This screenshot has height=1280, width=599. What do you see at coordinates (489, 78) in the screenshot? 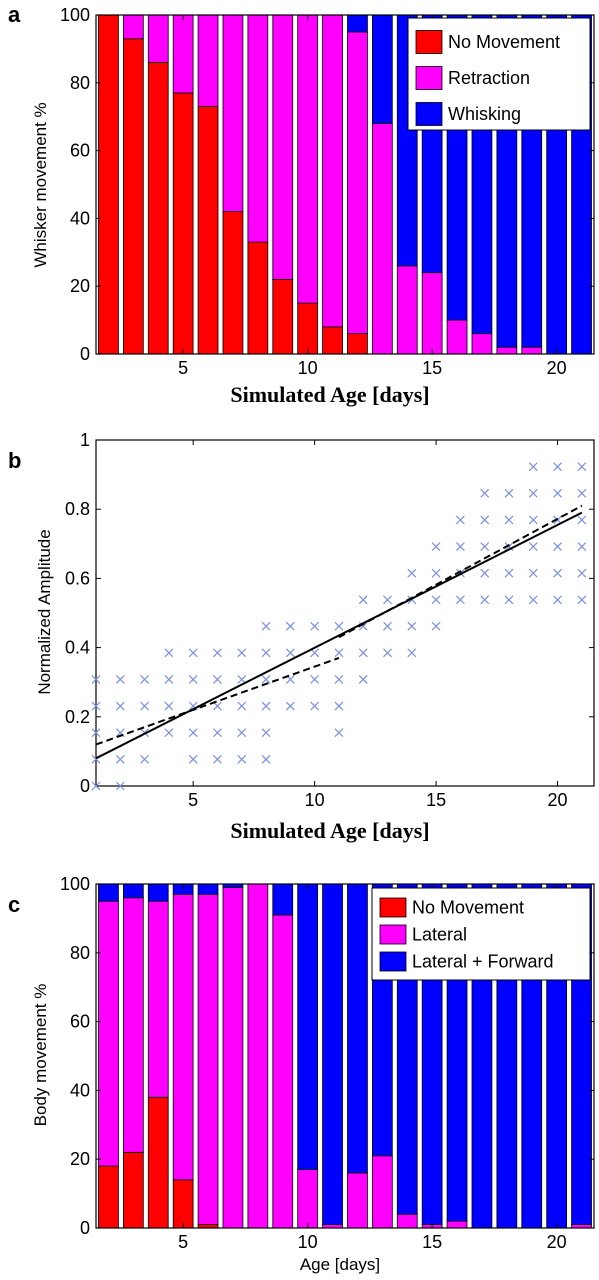
I see `a-legend-label: Retraction` at bounding box center [489, 78].